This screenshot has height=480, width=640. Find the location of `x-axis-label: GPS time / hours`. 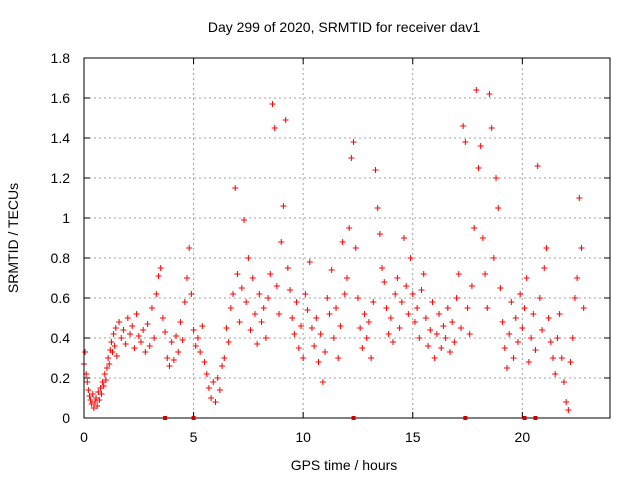

x-axis-label: GPS time / hours is located at coordinates (344, 465).